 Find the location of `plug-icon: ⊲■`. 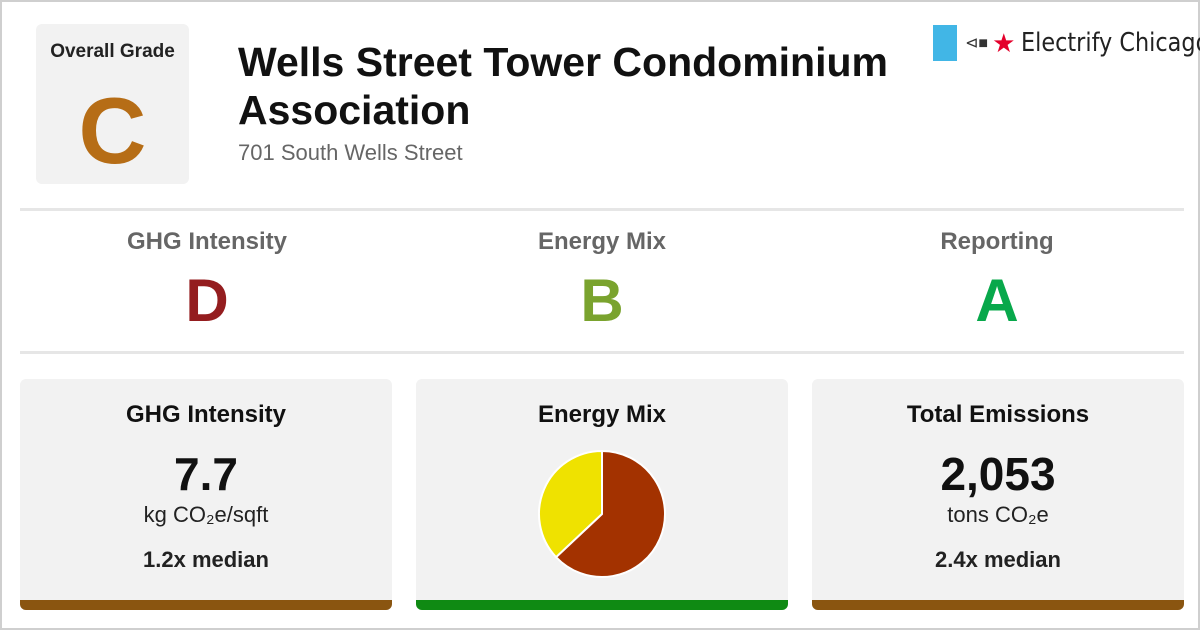

plug-icon: ⊲■ is located at coordinates (977, 43).